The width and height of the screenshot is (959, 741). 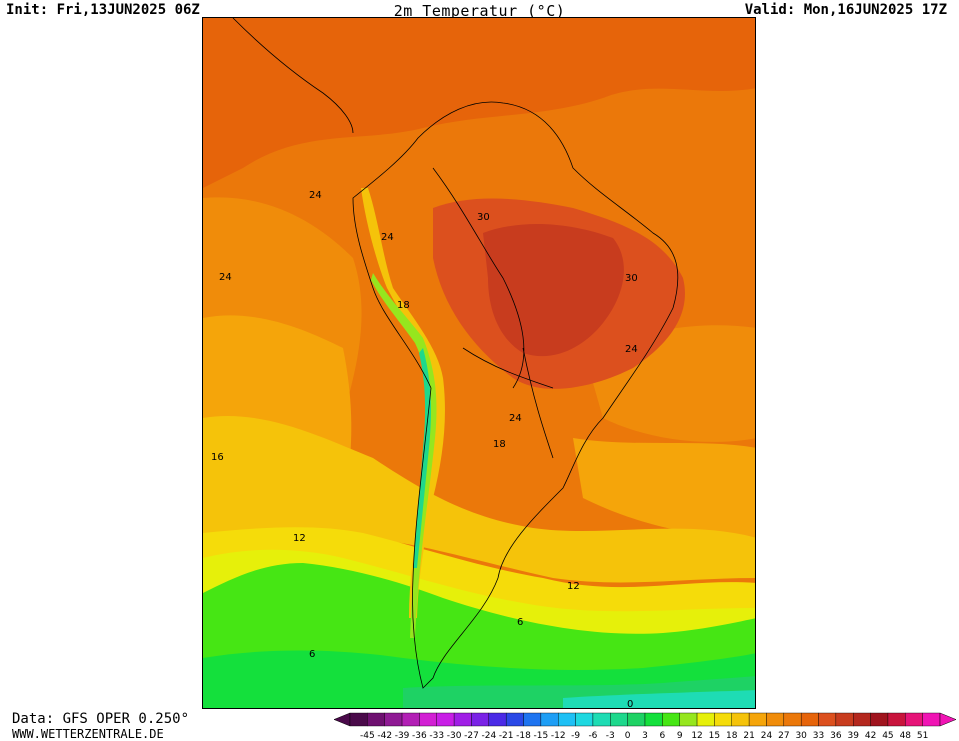 I want to click on colorbar-tick-label: -45, so click(x=367, y=735).